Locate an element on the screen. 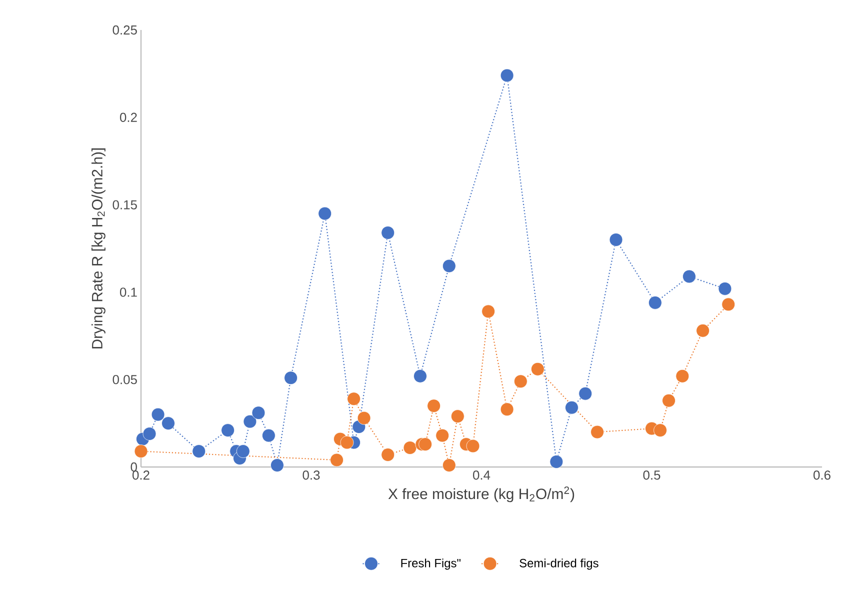 This screenshot has width=862, height=593. y-tick-label: 0.05 is located at coordinates (124, 379).